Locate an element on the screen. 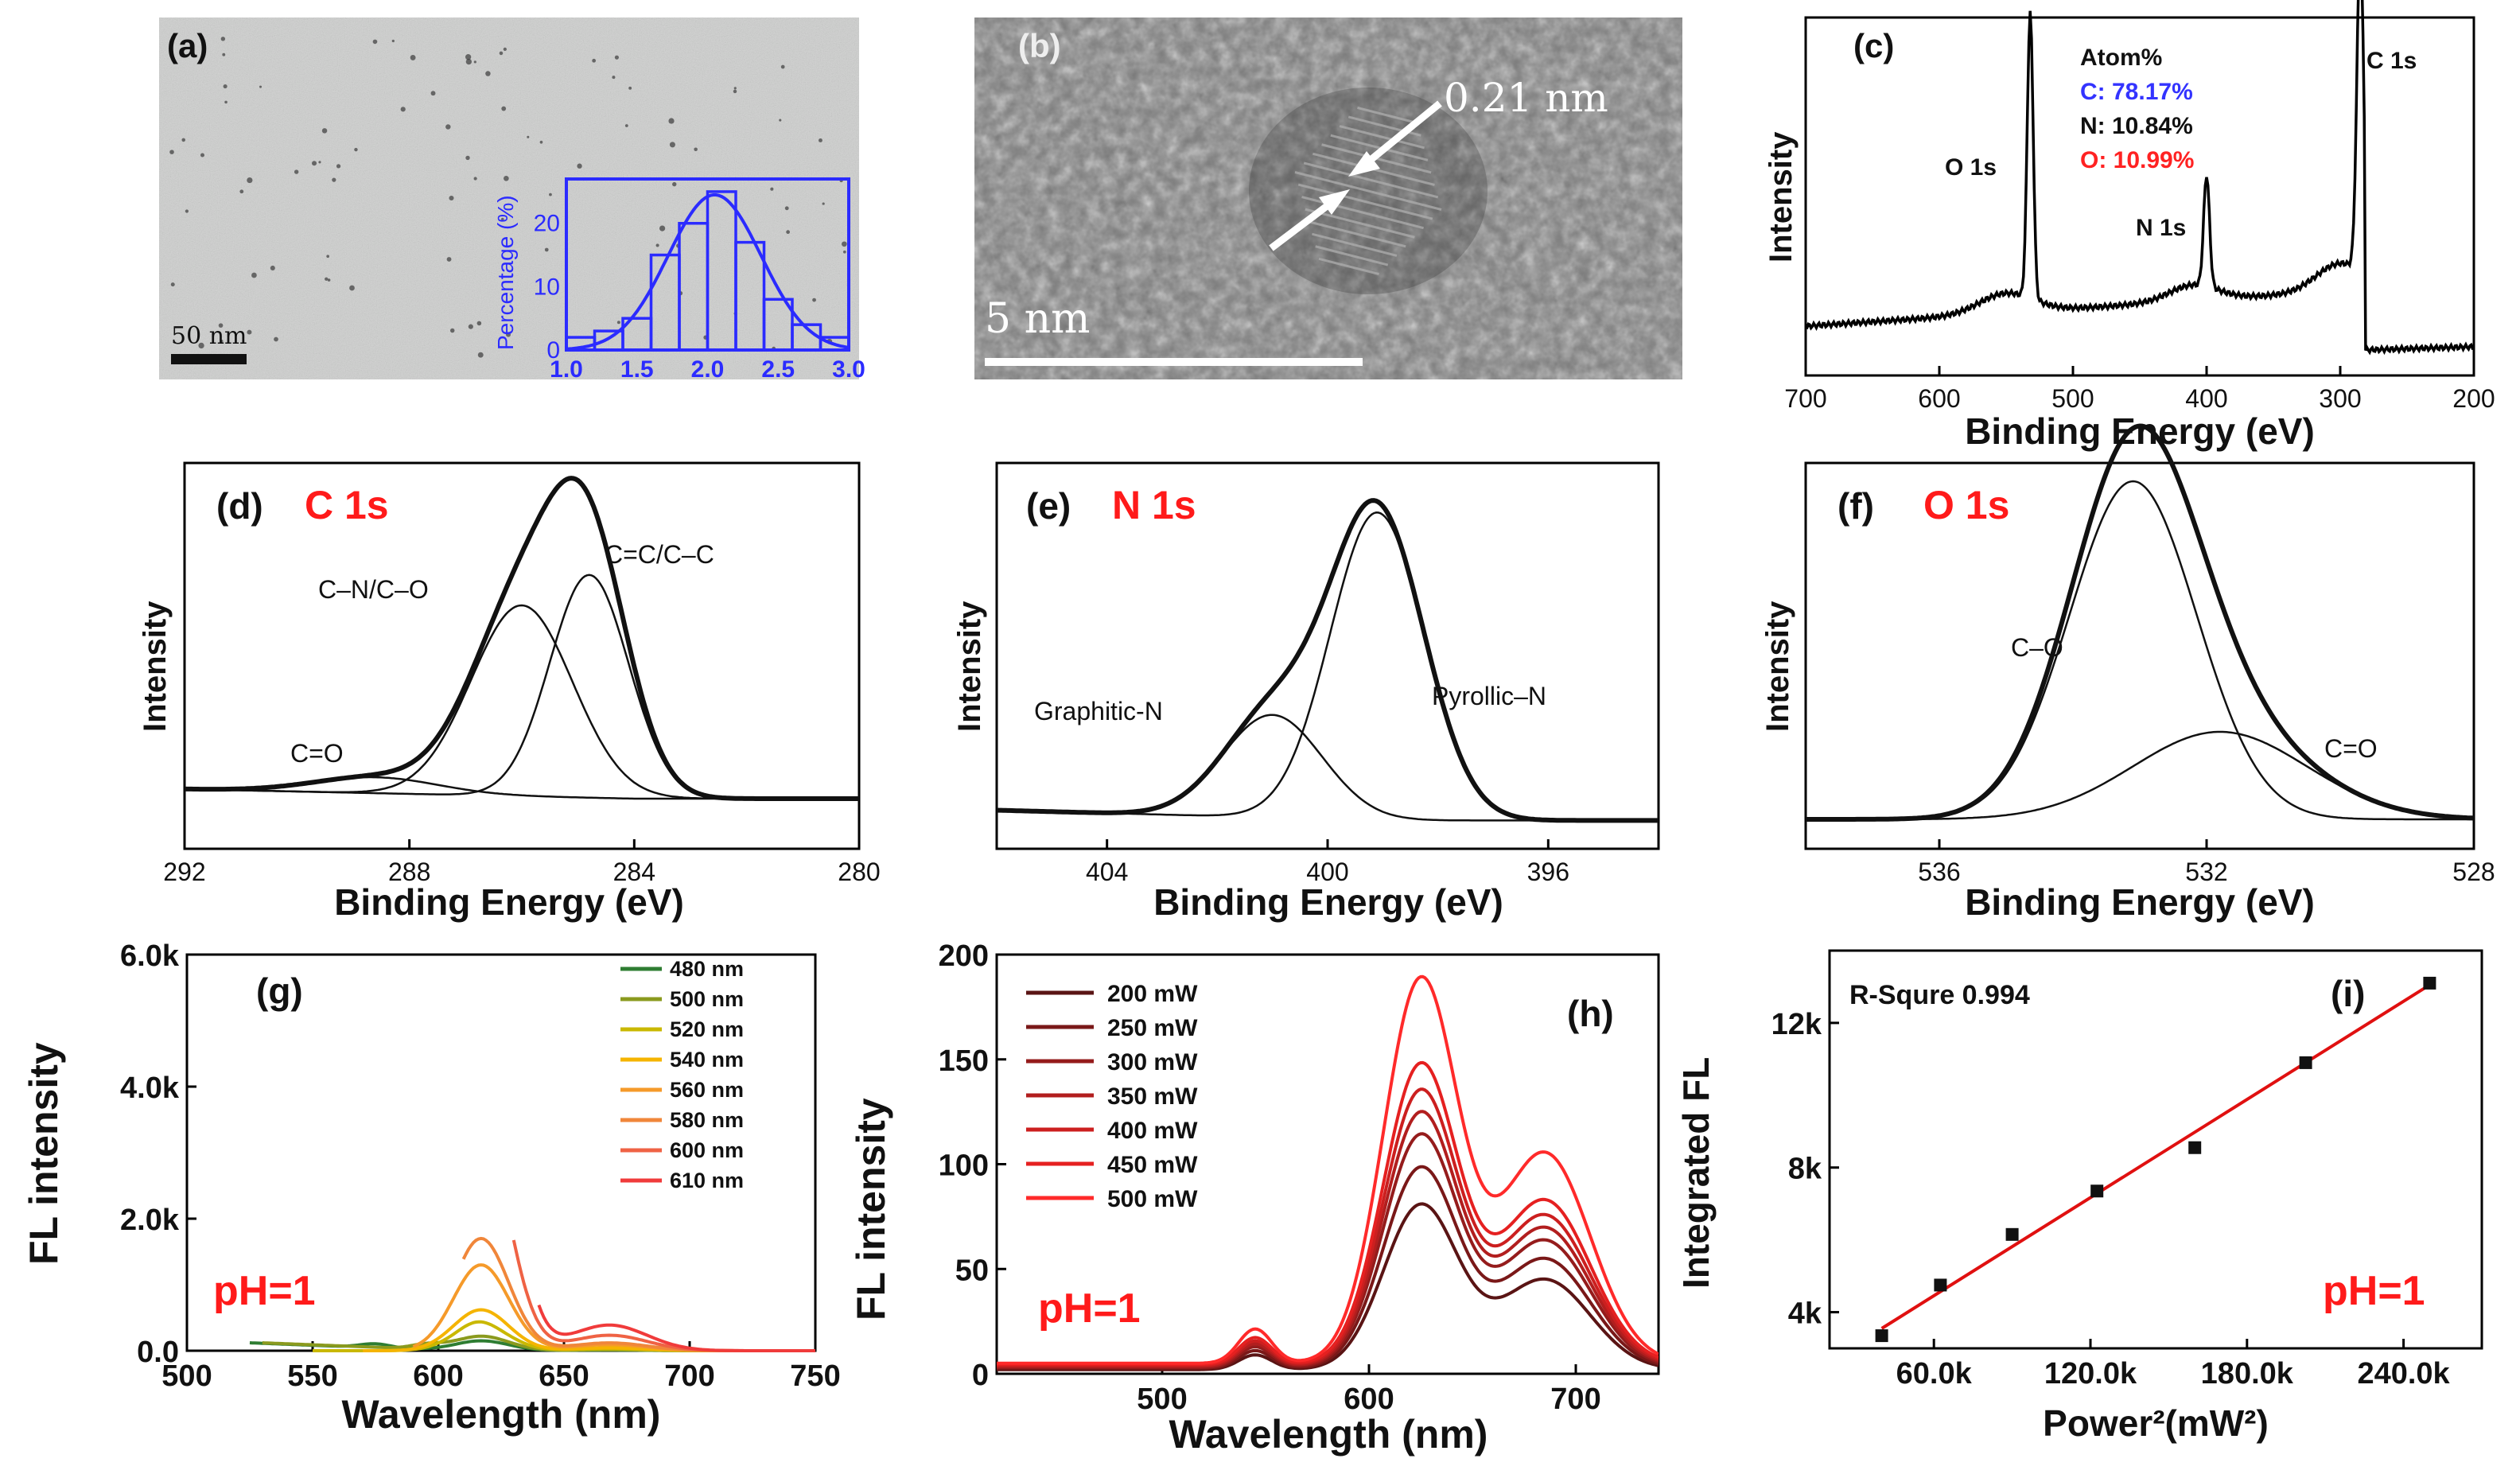 This screenshot has width=2520, height=1478. histogram-bar is located at coordinates (750, 296).